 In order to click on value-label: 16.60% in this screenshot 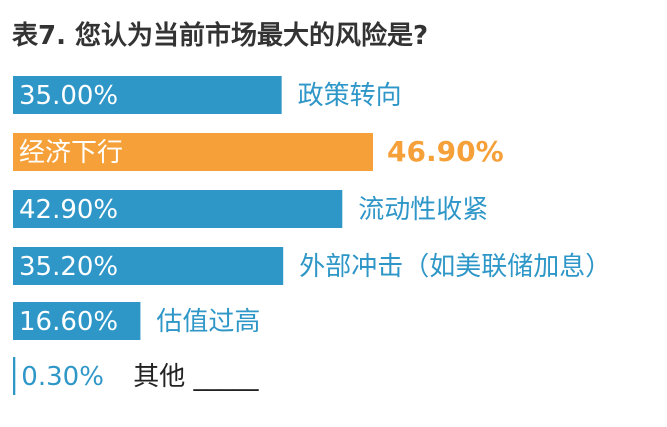, I will do `click(68, 322)`.